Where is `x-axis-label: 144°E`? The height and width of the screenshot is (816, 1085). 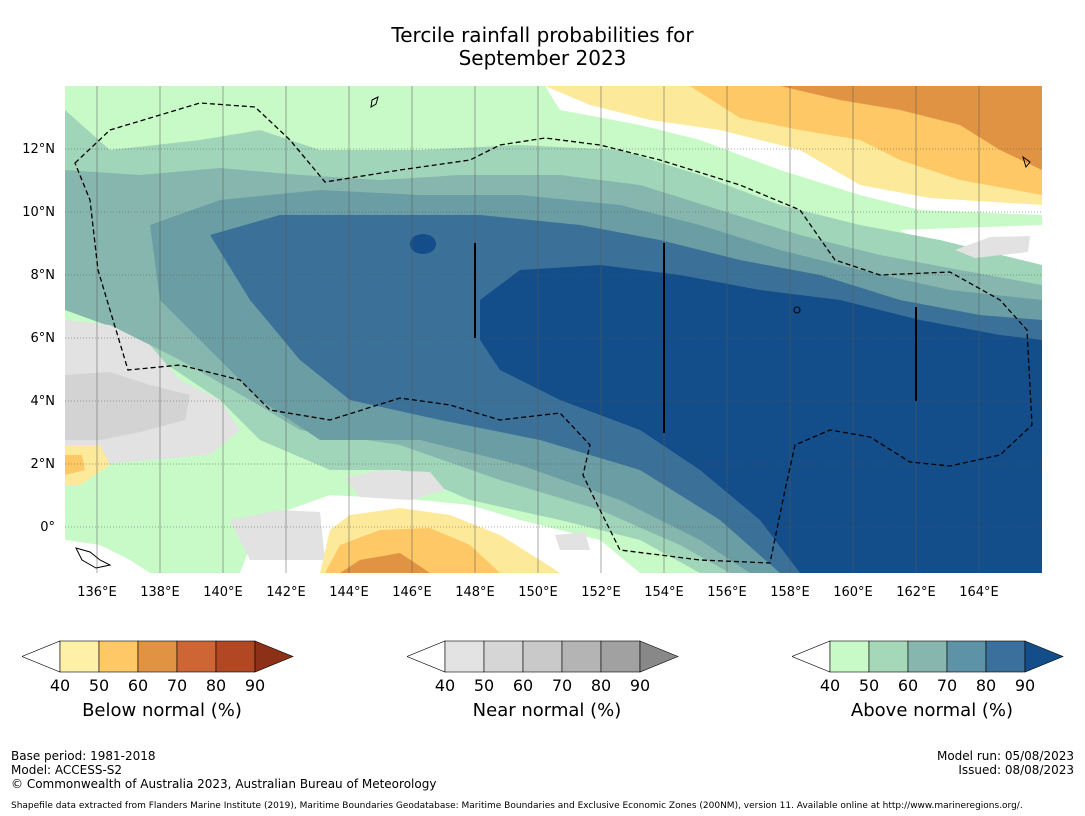
x-axis-label: 144°E is located at coordinates (349, 592).